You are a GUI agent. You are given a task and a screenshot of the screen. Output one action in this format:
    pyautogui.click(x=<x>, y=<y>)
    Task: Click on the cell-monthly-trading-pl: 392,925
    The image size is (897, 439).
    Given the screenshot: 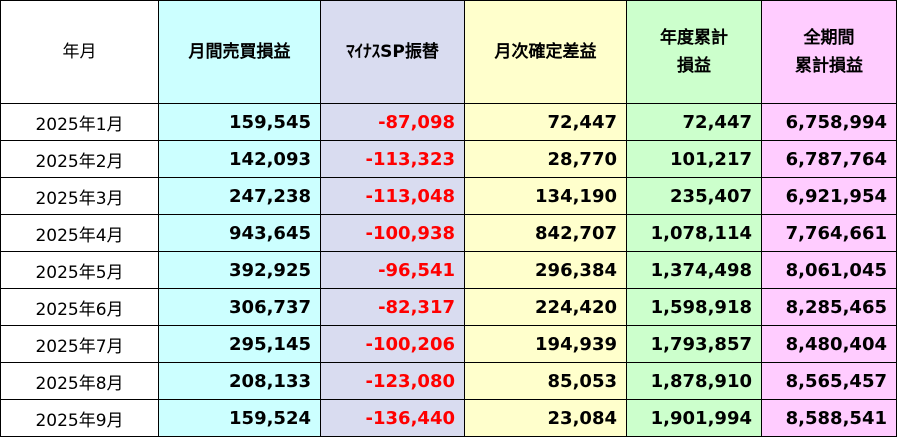 What is the action you would take?
    pyautogui.click(x=239, y=270)
    